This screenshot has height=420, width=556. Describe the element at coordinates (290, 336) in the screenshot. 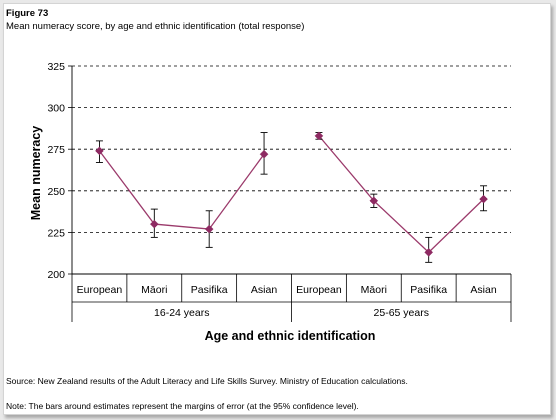

I see `x-axis-label: Age and ethnic identification` at that location.